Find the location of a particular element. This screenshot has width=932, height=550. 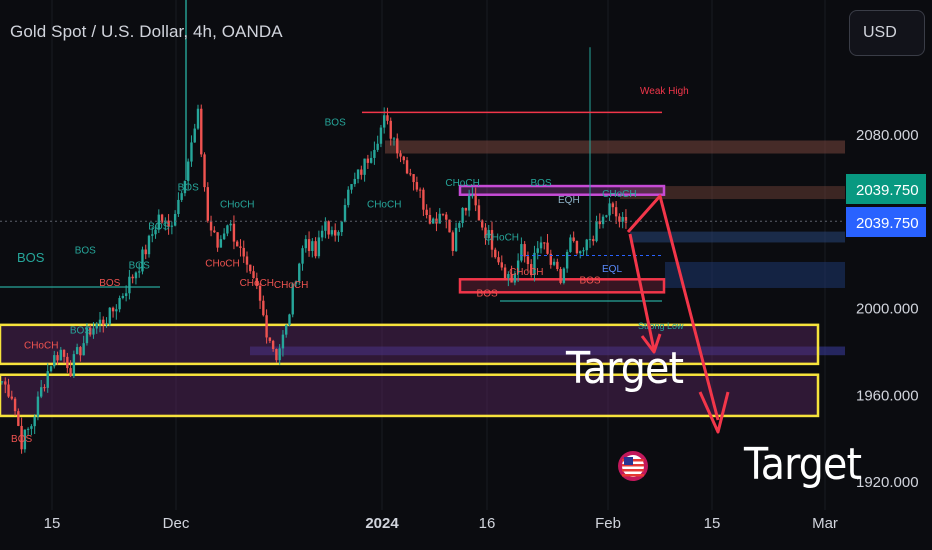

flag-stripe is located at coordinates (633, 465).